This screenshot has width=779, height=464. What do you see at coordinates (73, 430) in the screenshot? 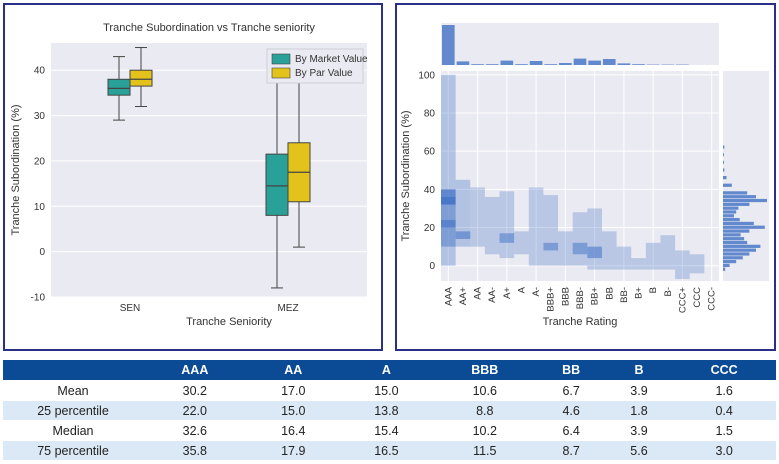
I see `table-row-label: Median` at bounding box center [73, 430].